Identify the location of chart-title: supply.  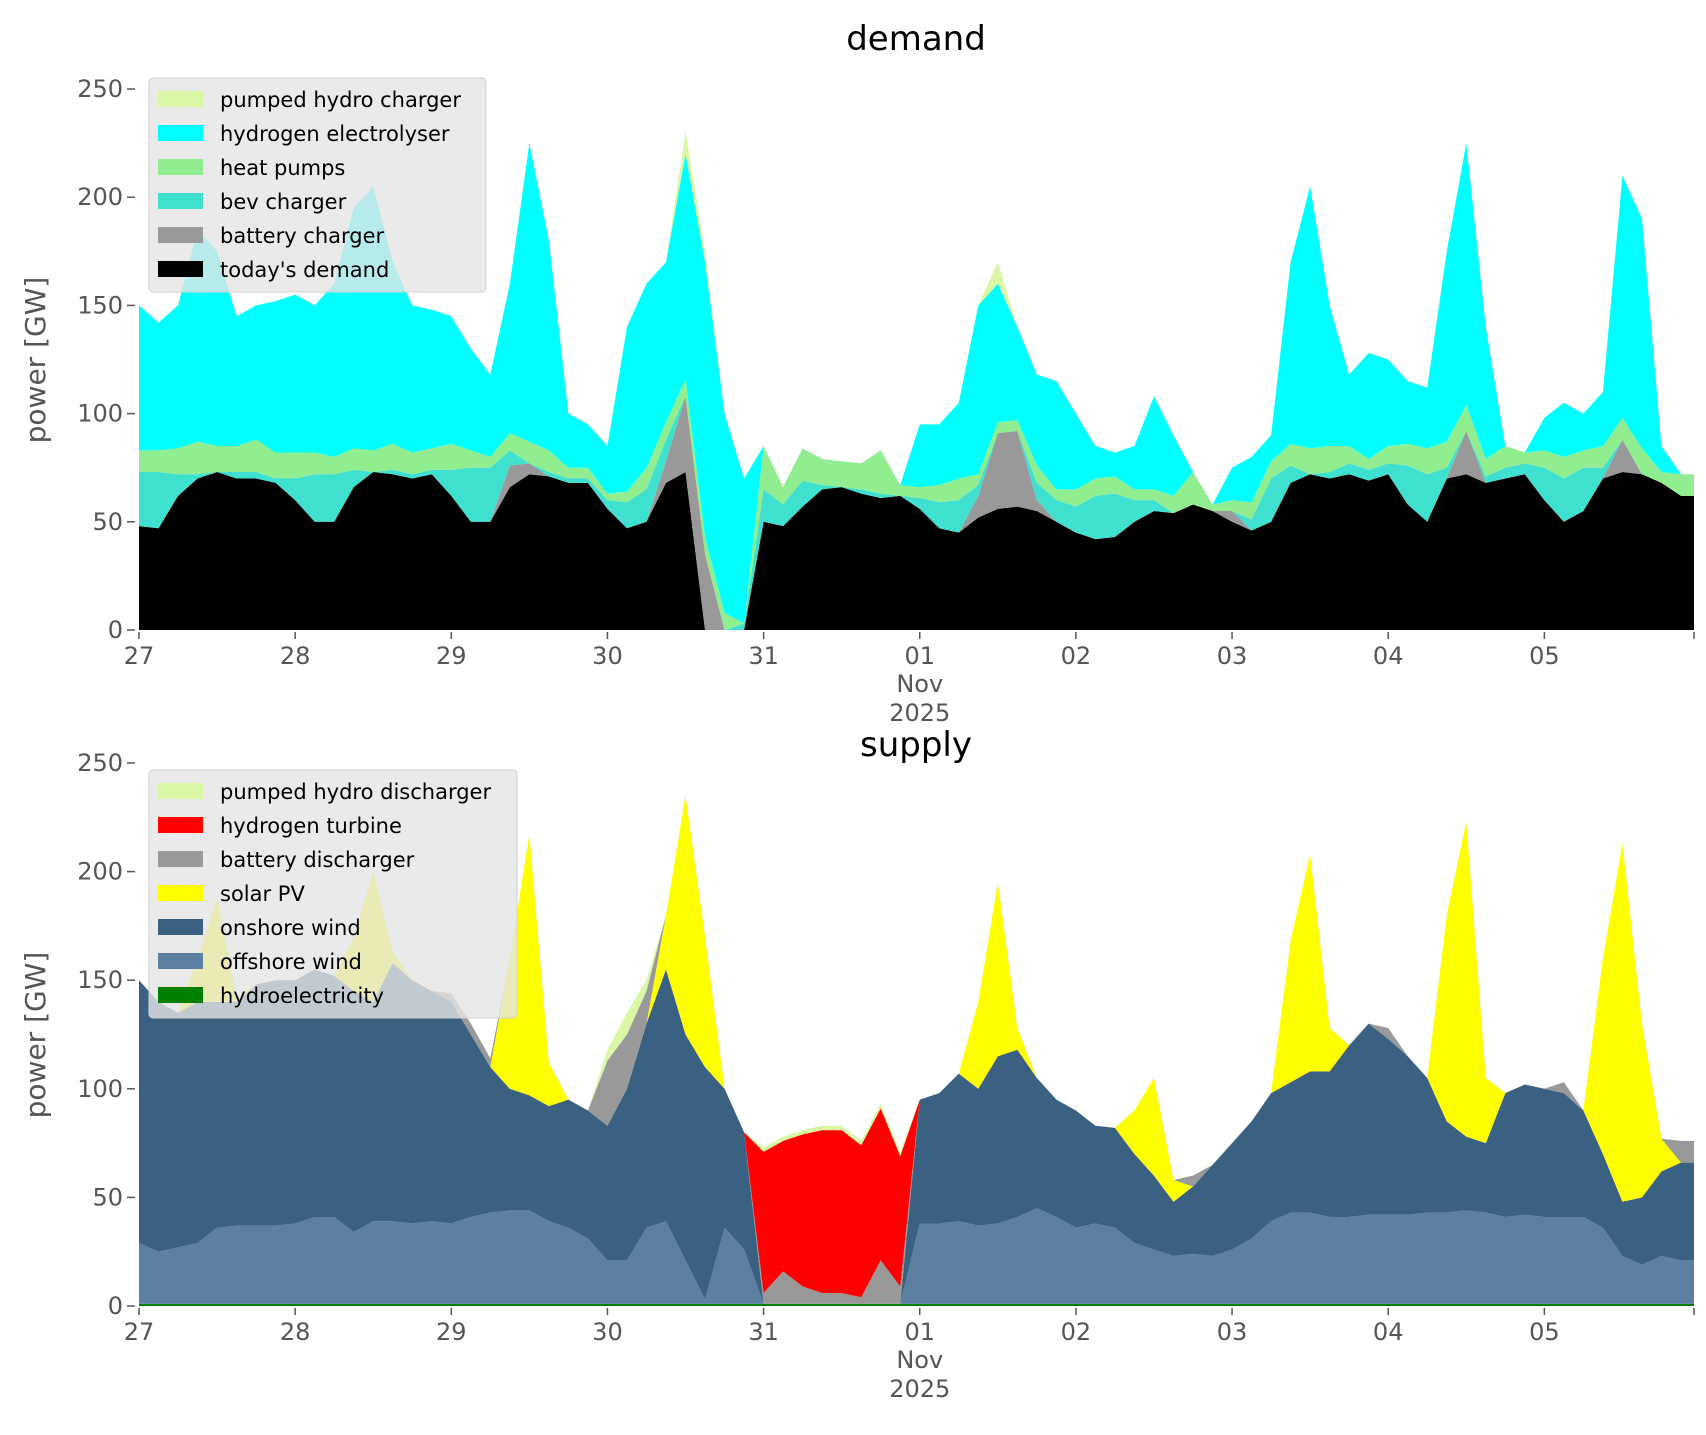
(916, 745).